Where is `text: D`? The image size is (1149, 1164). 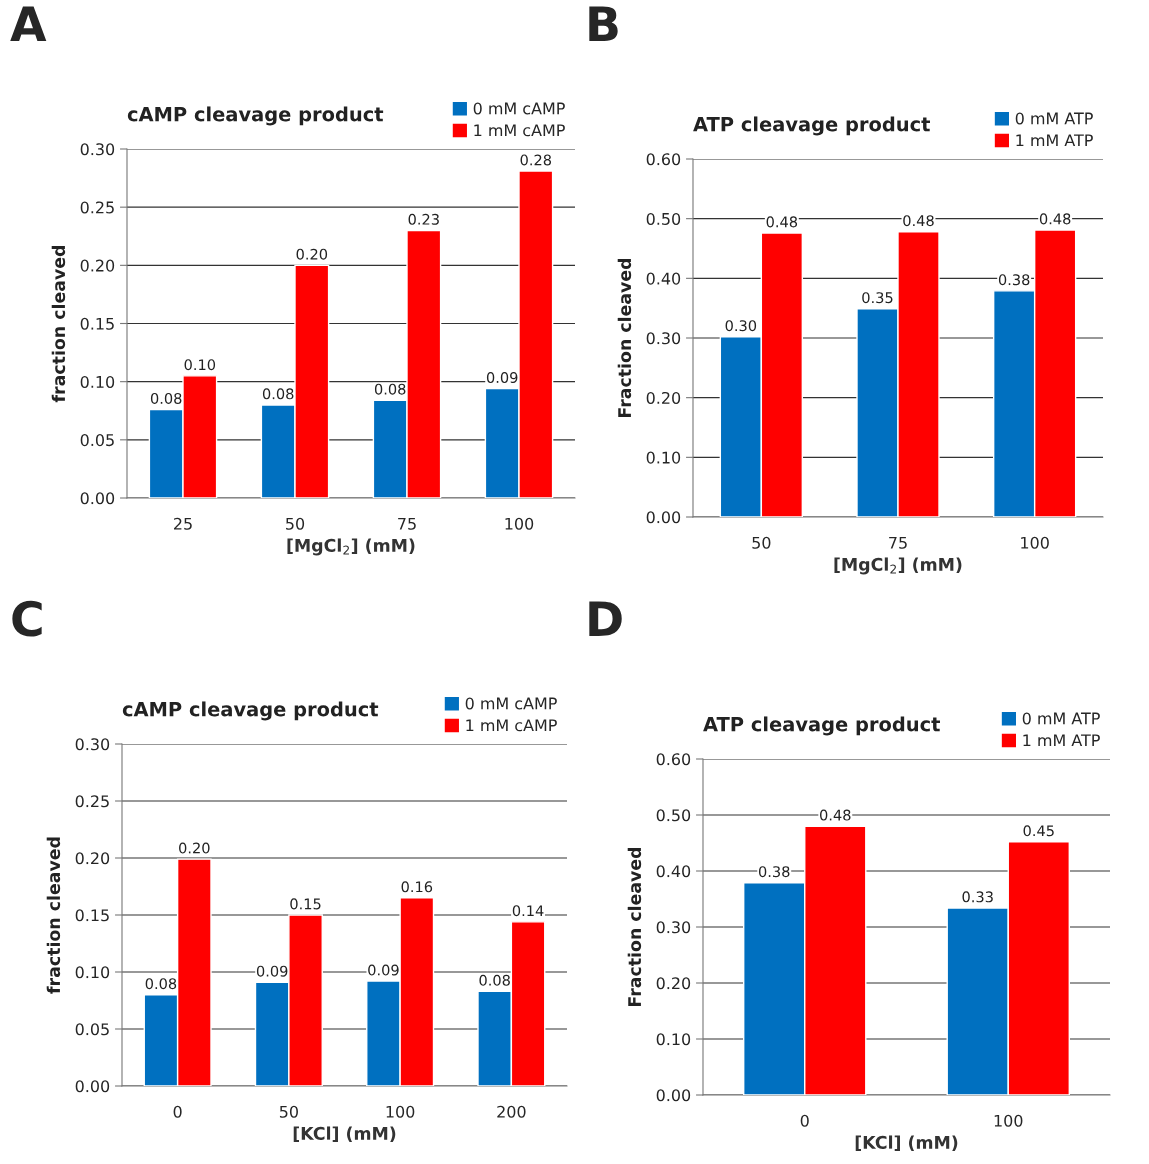 text: D is located at coordinates (605, 618).